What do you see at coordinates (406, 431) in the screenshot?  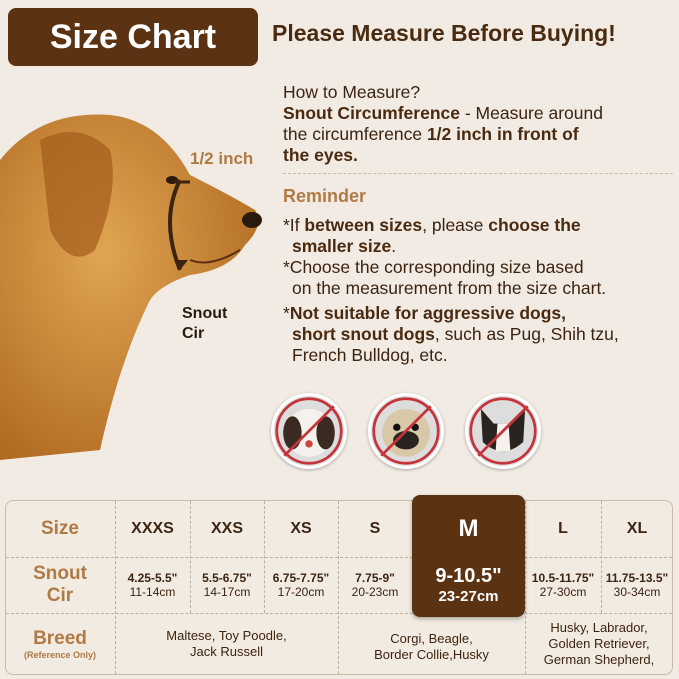 I see `pug-crossed-icon` at bounding box center [406, 431].